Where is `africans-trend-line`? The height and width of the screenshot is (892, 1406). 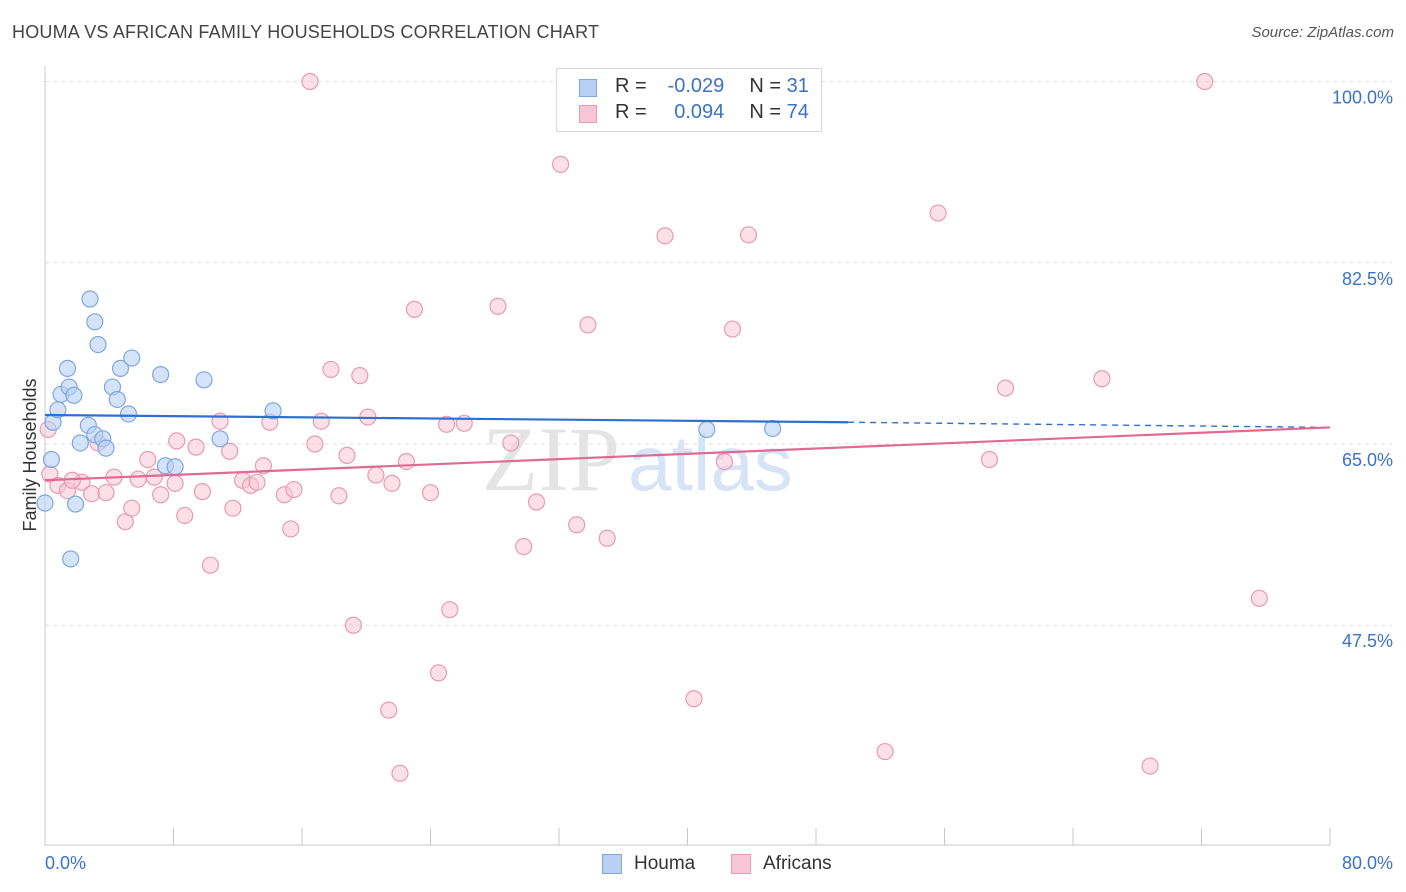 africans-trend-line is located at coordinates (687, 454).